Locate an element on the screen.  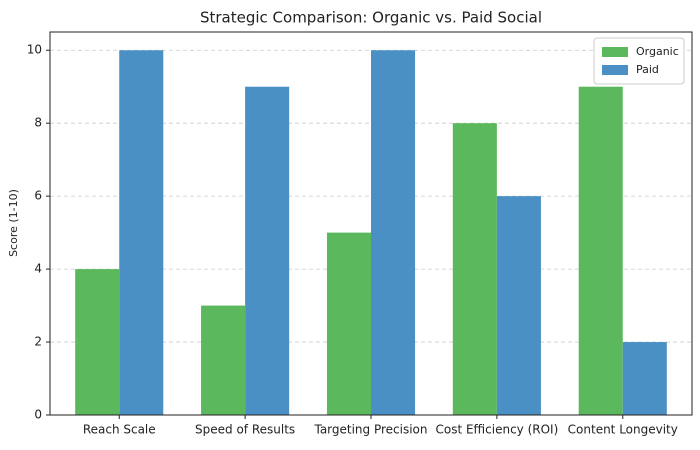
legend-label: Paid is located at coordinates (647, 69).